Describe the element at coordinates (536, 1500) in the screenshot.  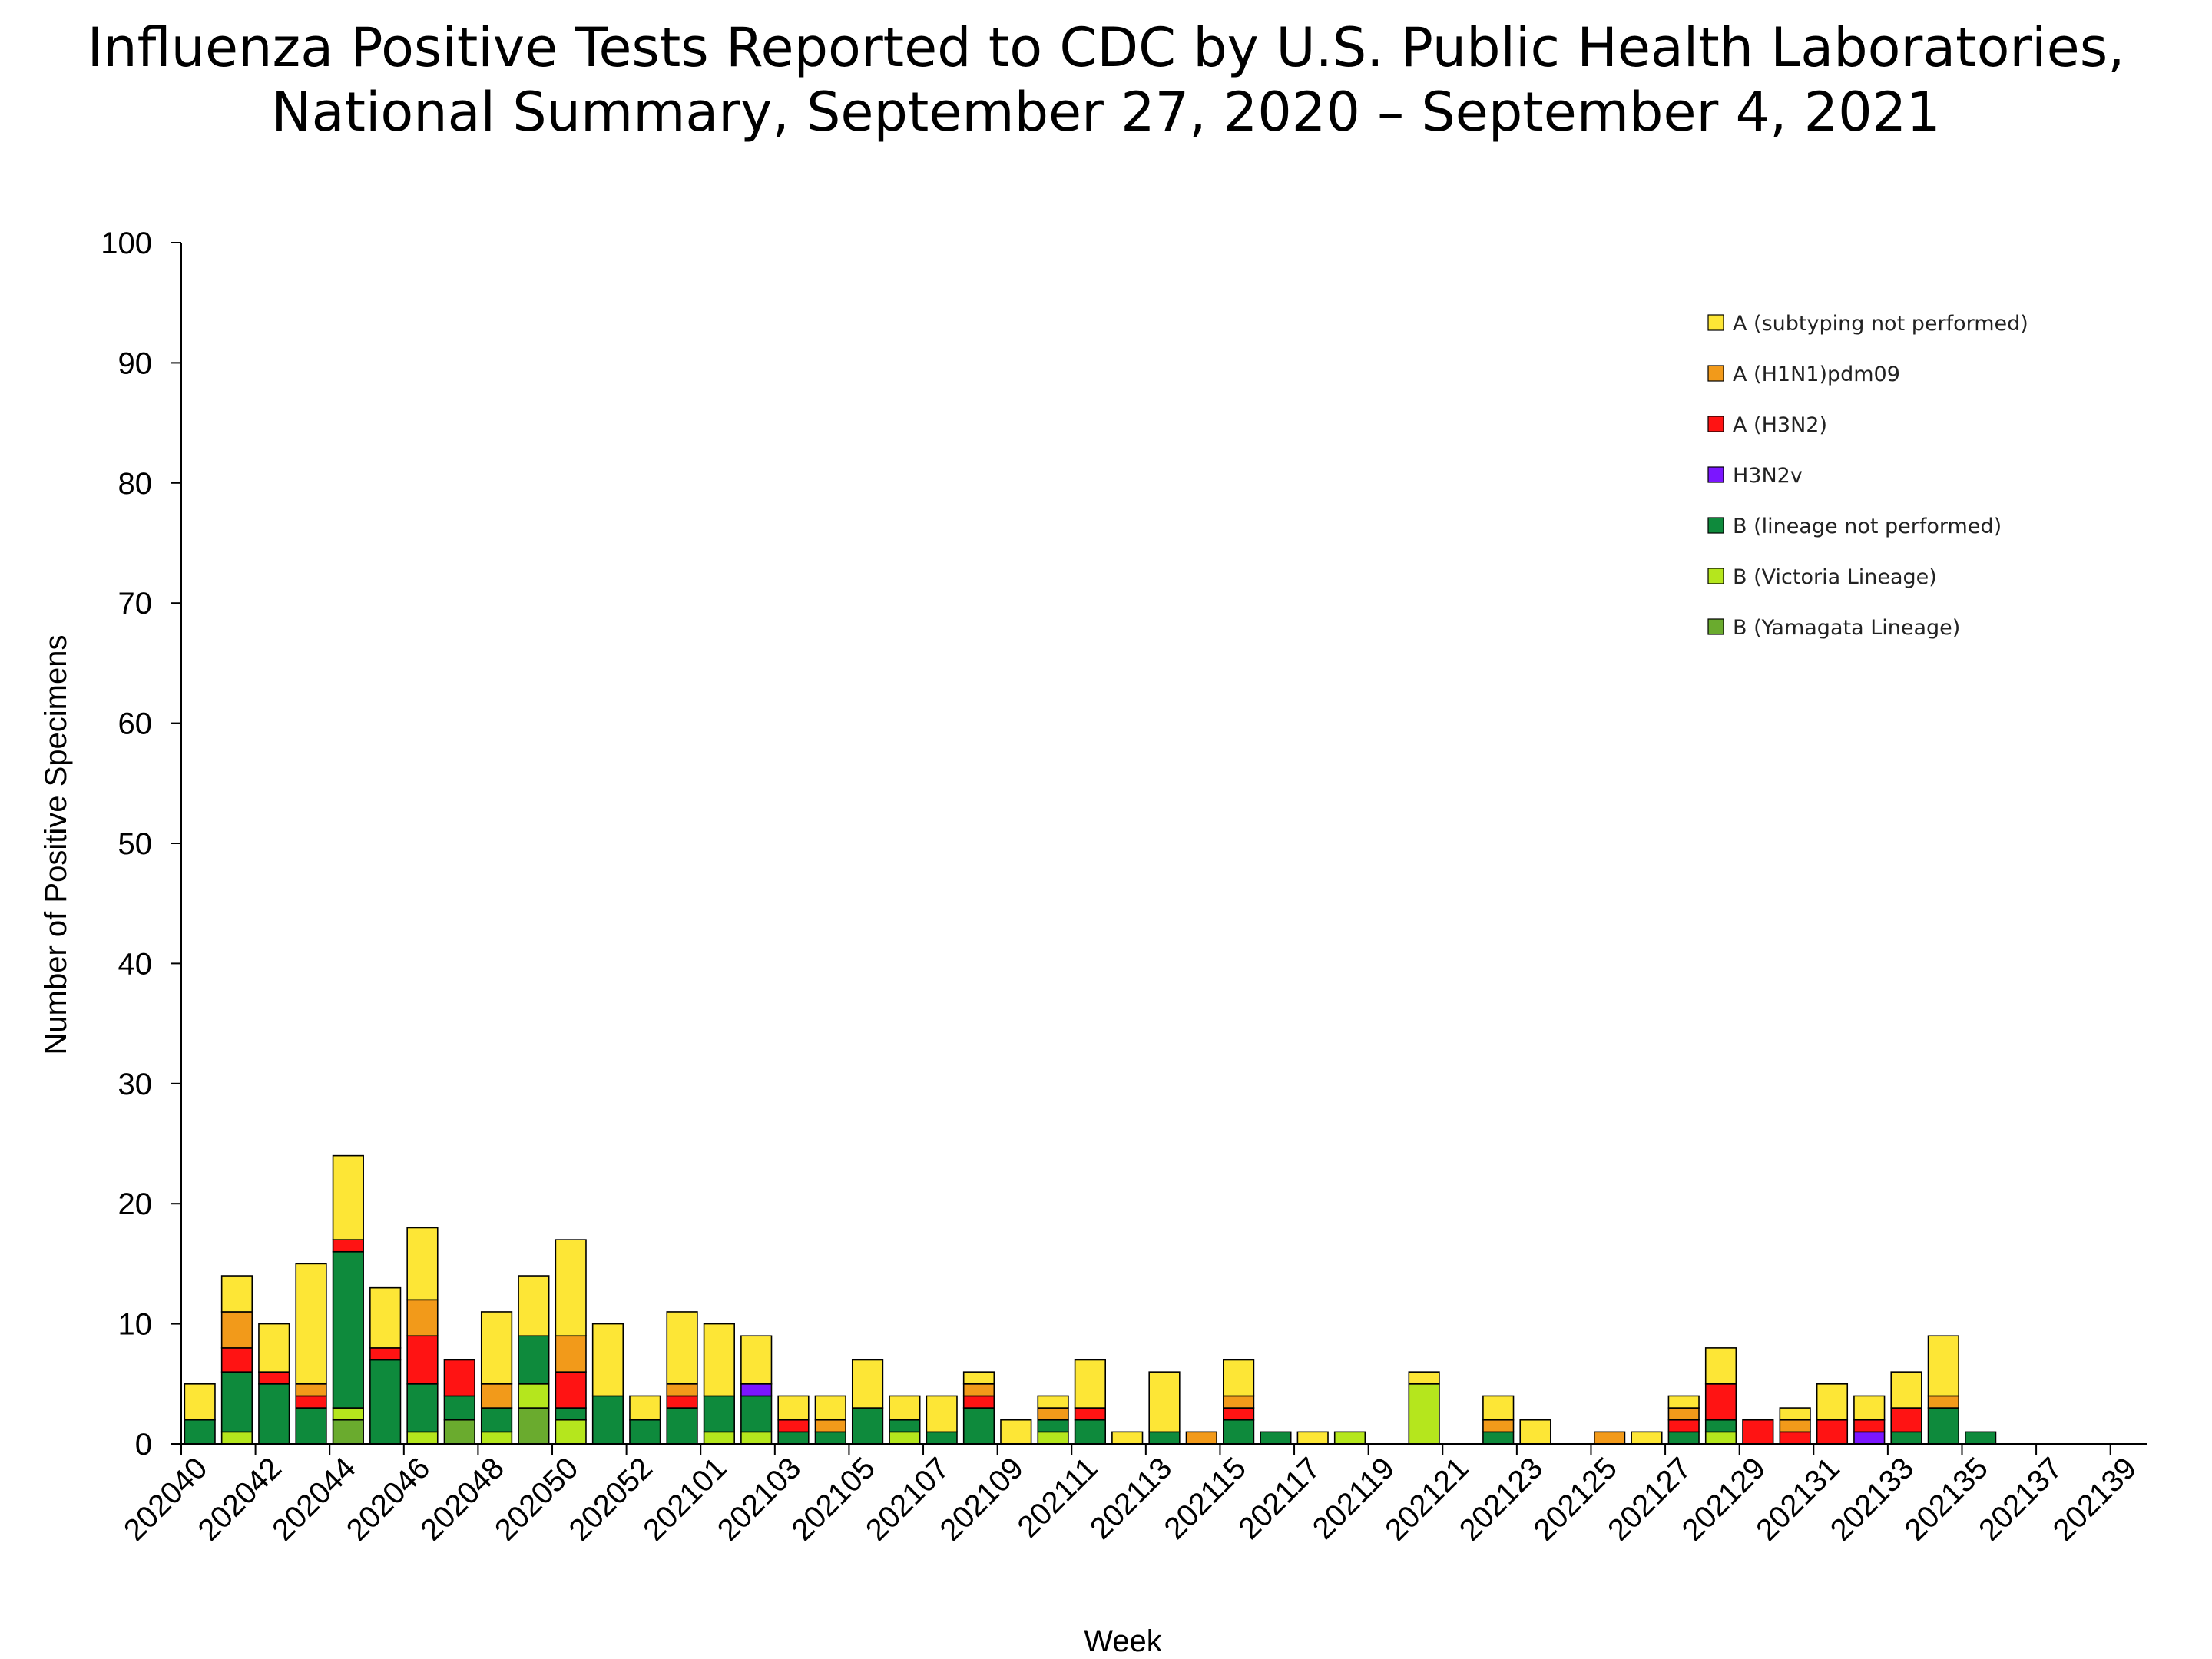
I see `x-tick-label: 202050` at that location.